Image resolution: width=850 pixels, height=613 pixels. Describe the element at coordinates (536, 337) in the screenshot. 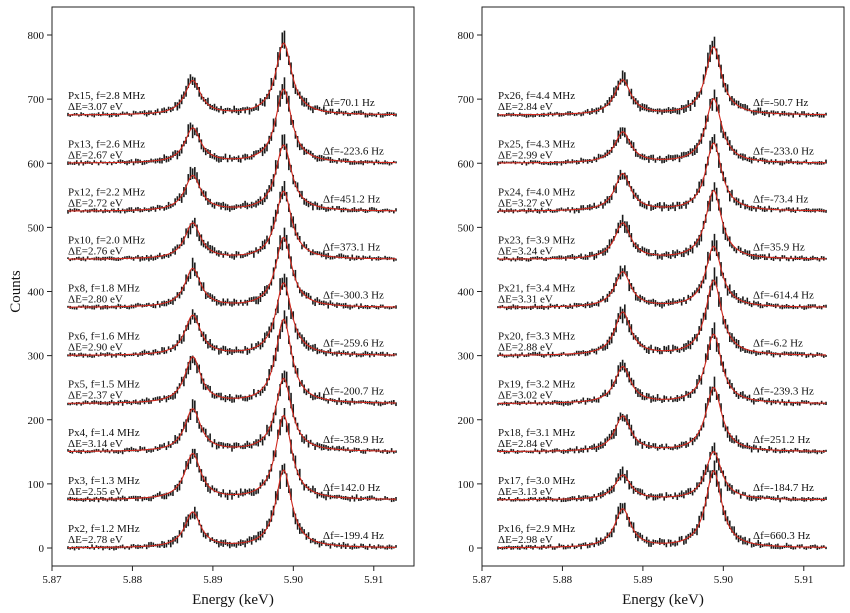

I see `pixel-label: Px20, f=3.3 MHz` at that location.